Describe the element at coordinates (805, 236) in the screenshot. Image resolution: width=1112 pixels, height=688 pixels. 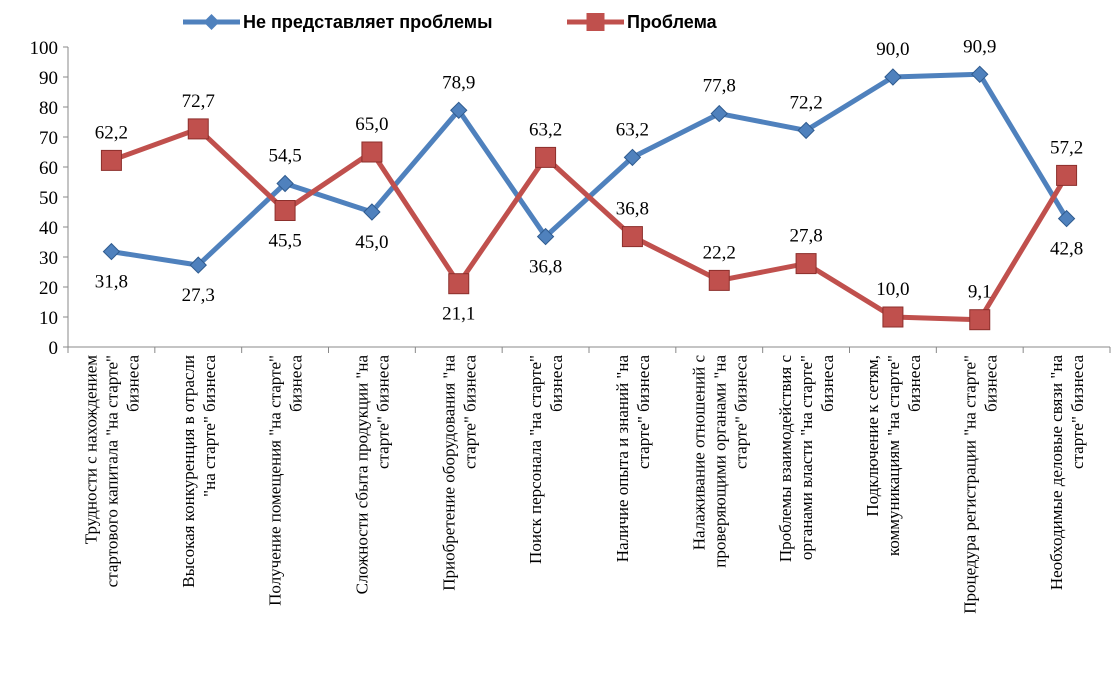
I see `data-label: 27,8` at that location.